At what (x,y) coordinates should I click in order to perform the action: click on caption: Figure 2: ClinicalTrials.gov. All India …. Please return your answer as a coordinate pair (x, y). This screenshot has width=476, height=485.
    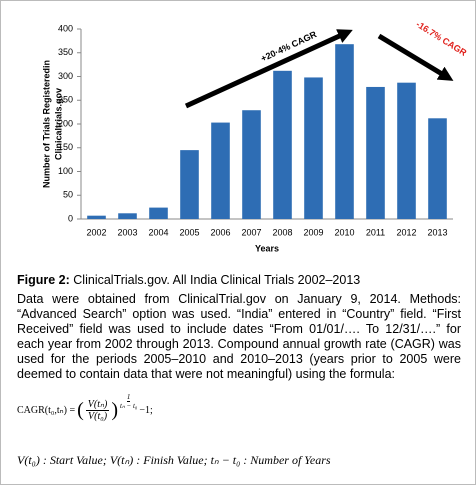
    Looking at the image, I should click on (188, 280).